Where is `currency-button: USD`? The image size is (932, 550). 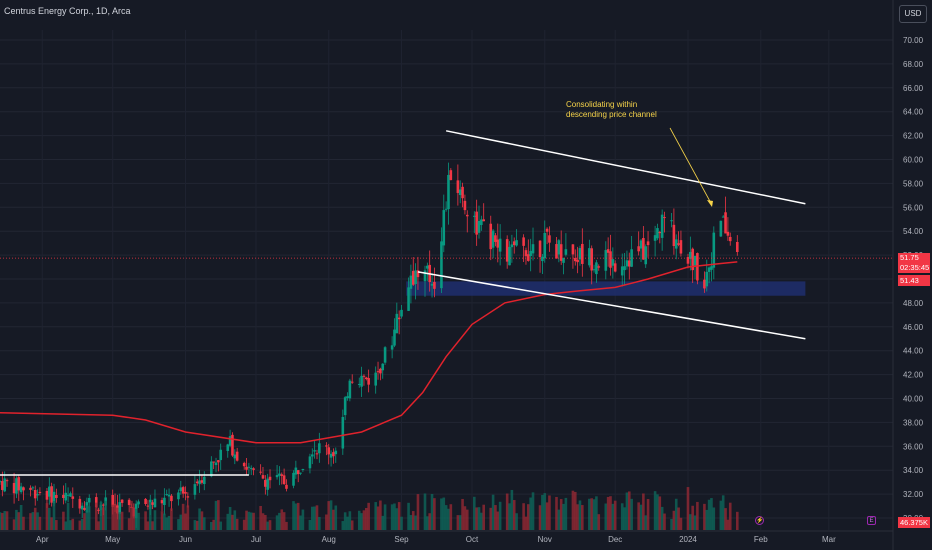 currency-button: USD is located at coordinates (913, 14).